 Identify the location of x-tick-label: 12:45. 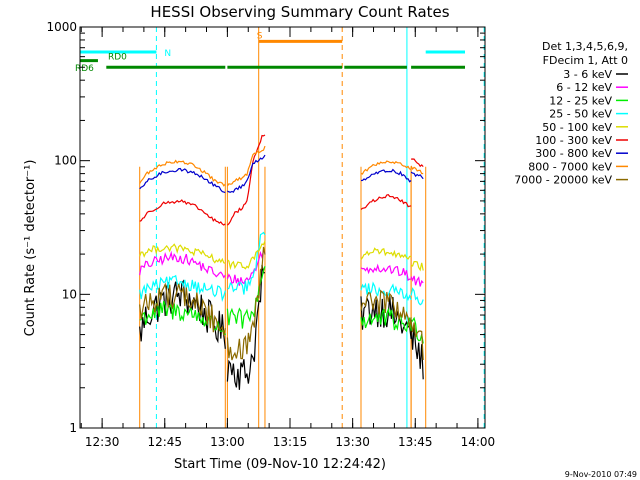
(164, 442).